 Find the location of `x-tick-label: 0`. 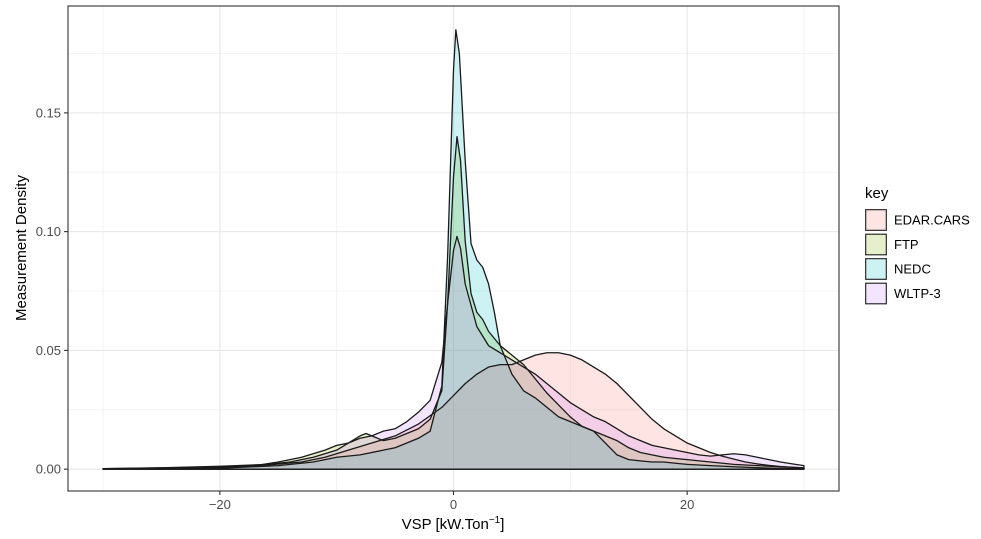

x-tick-label: 0 is located at coordinates (453, 504).